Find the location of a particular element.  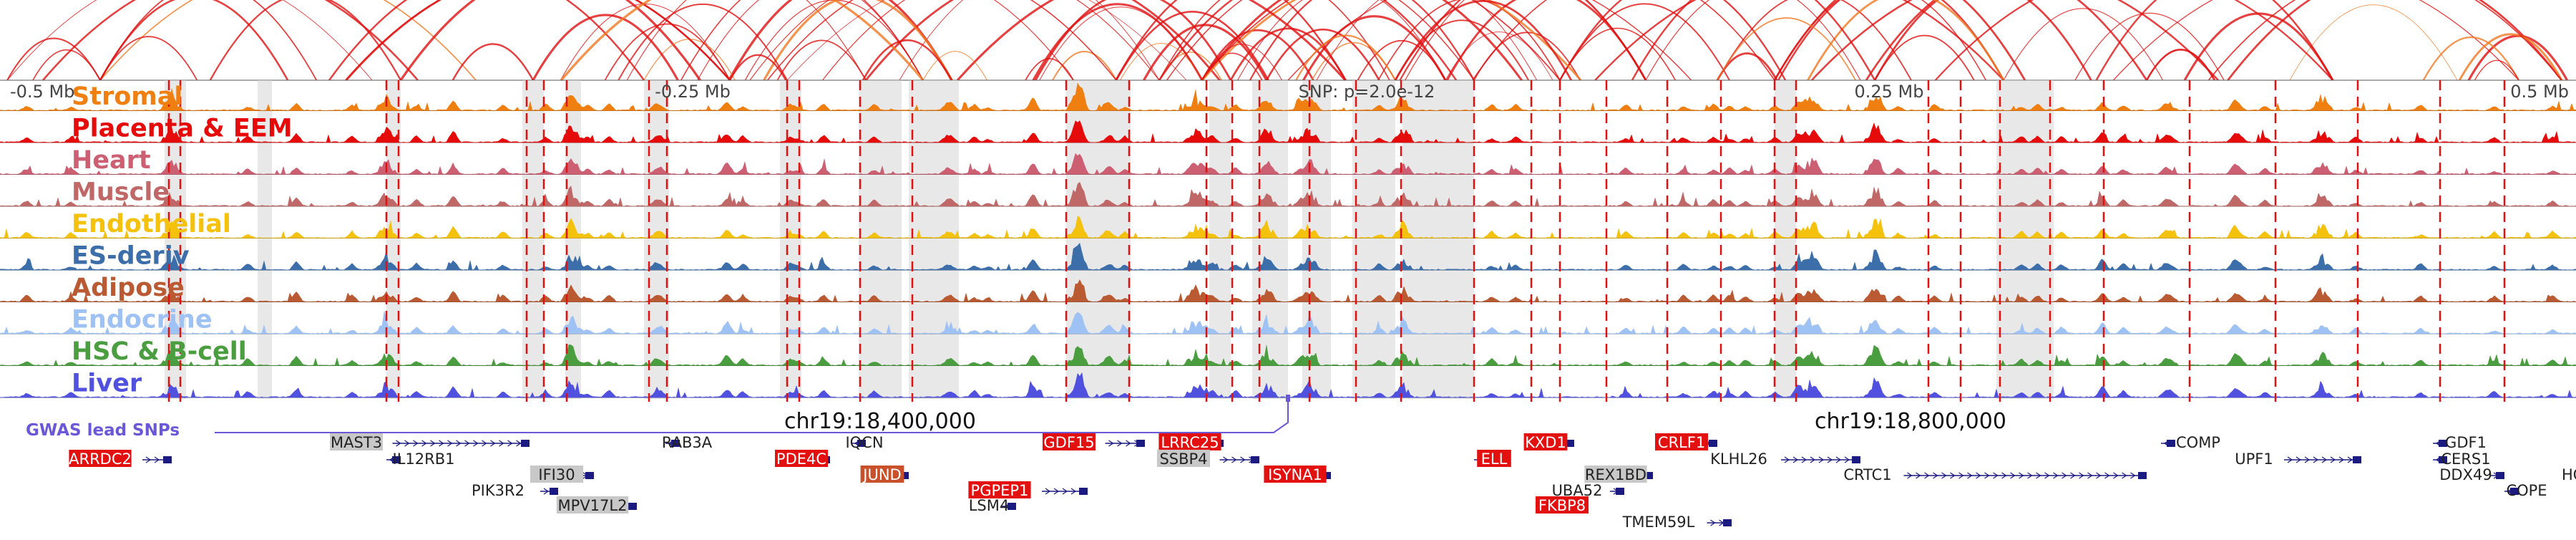

gene-label-comp: COMP is located at coordinates (2198, 443).